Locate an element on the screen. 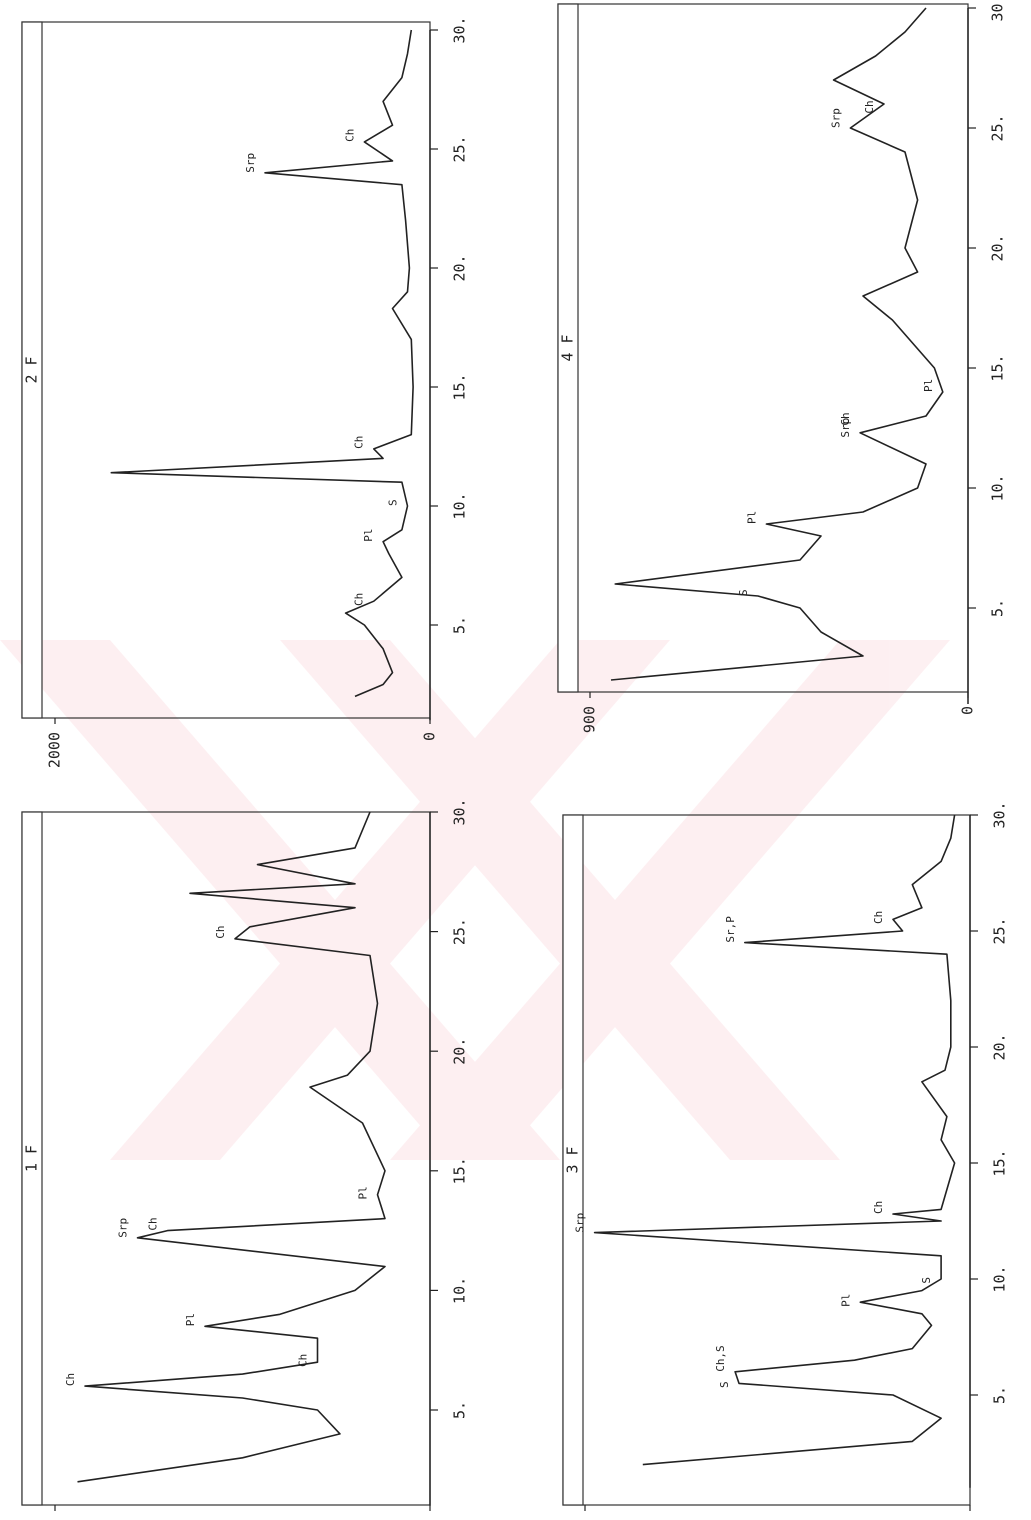  panel-title: 1 F is located at coordinates (32, 1158).